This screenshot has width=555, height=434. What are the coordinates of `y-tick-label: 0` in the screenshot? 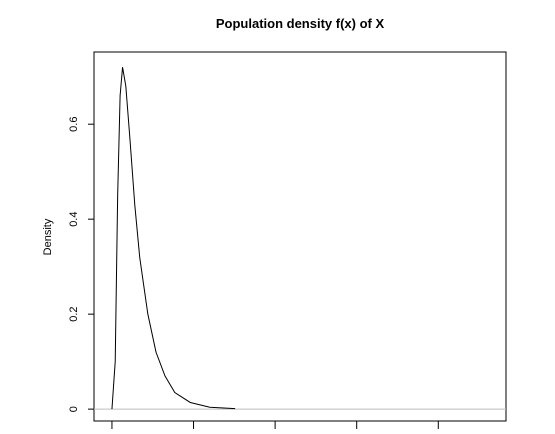 It's located at (74, 409).